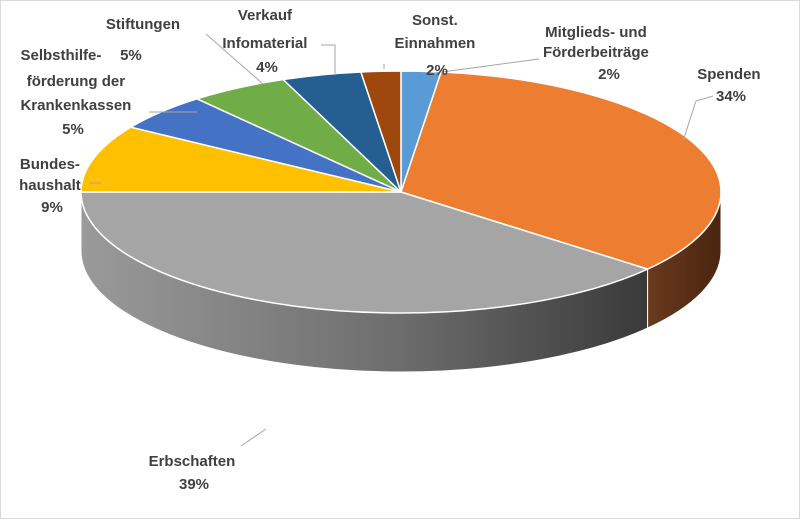 The height and width of the screenshot is (519, 800). What do you see at coordinates (436, 45) in the screenshot?
I see `label-sonst-einnahmen: Sonst. Einnahmen 2%` at bounding box center [436, 45].